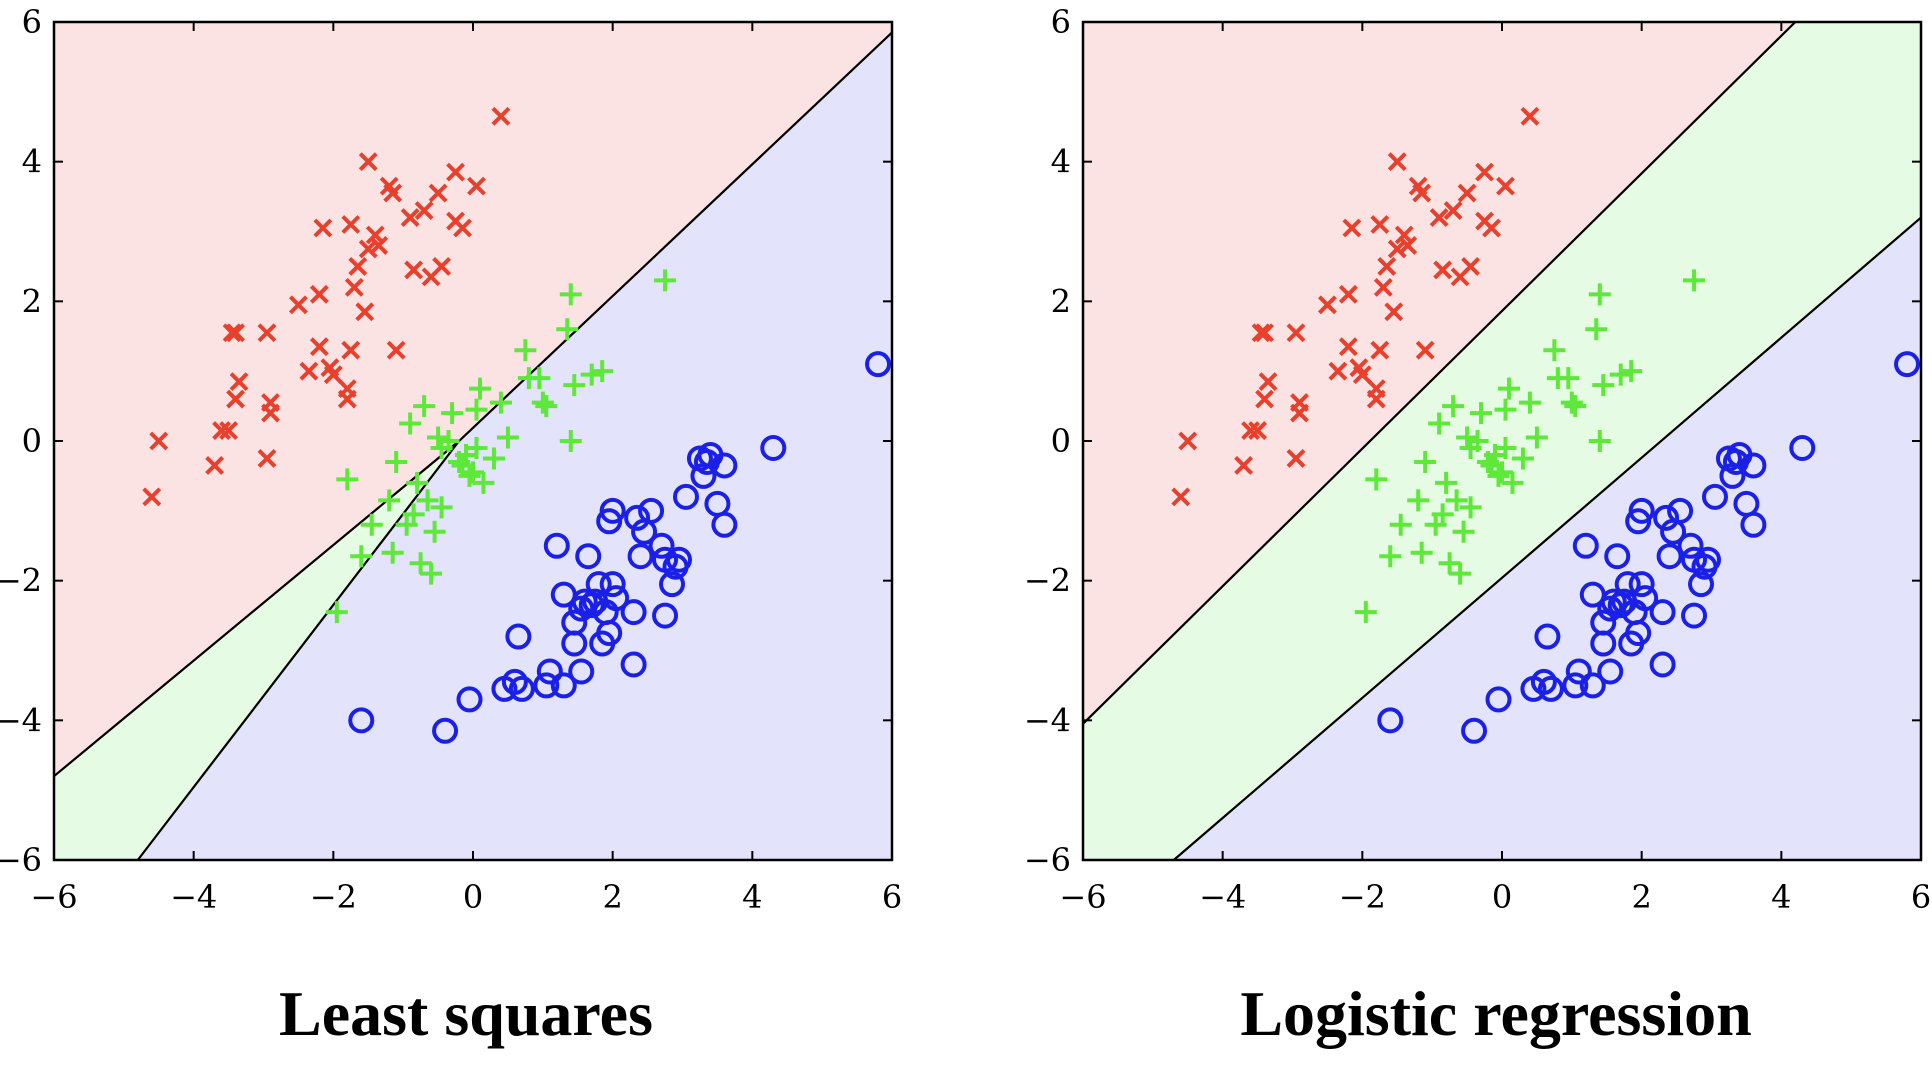 The width and height of the screenshot is (1932, 1072). I want to click on decision-boundary, so click(298, 650).